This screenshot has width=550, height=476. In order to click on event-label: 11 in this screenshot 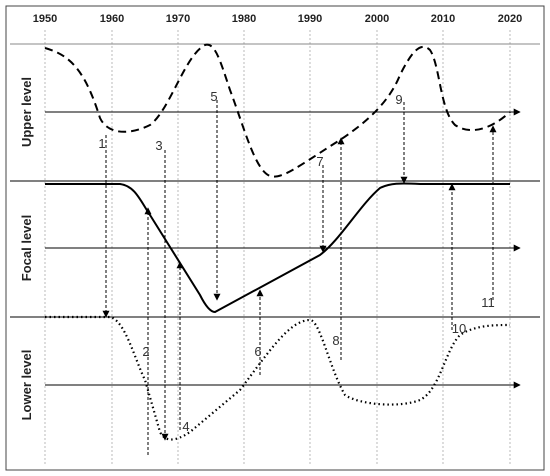, I will do `click(488, 302)`.